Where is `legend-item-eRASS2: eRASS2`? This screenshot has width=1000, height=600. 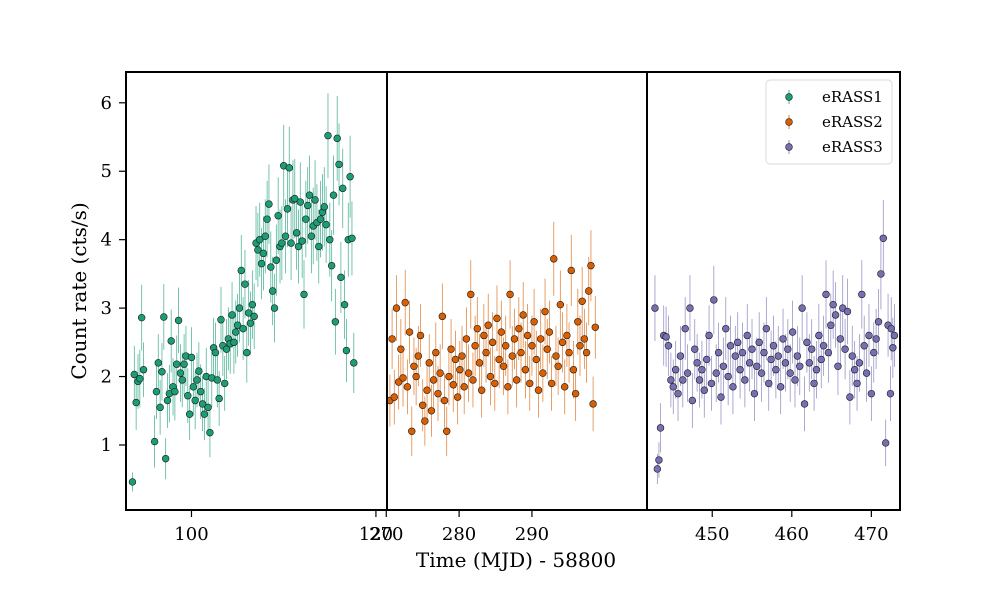
legend-item-eRASS2: eRASS2 is located at coordinates (834, 122).